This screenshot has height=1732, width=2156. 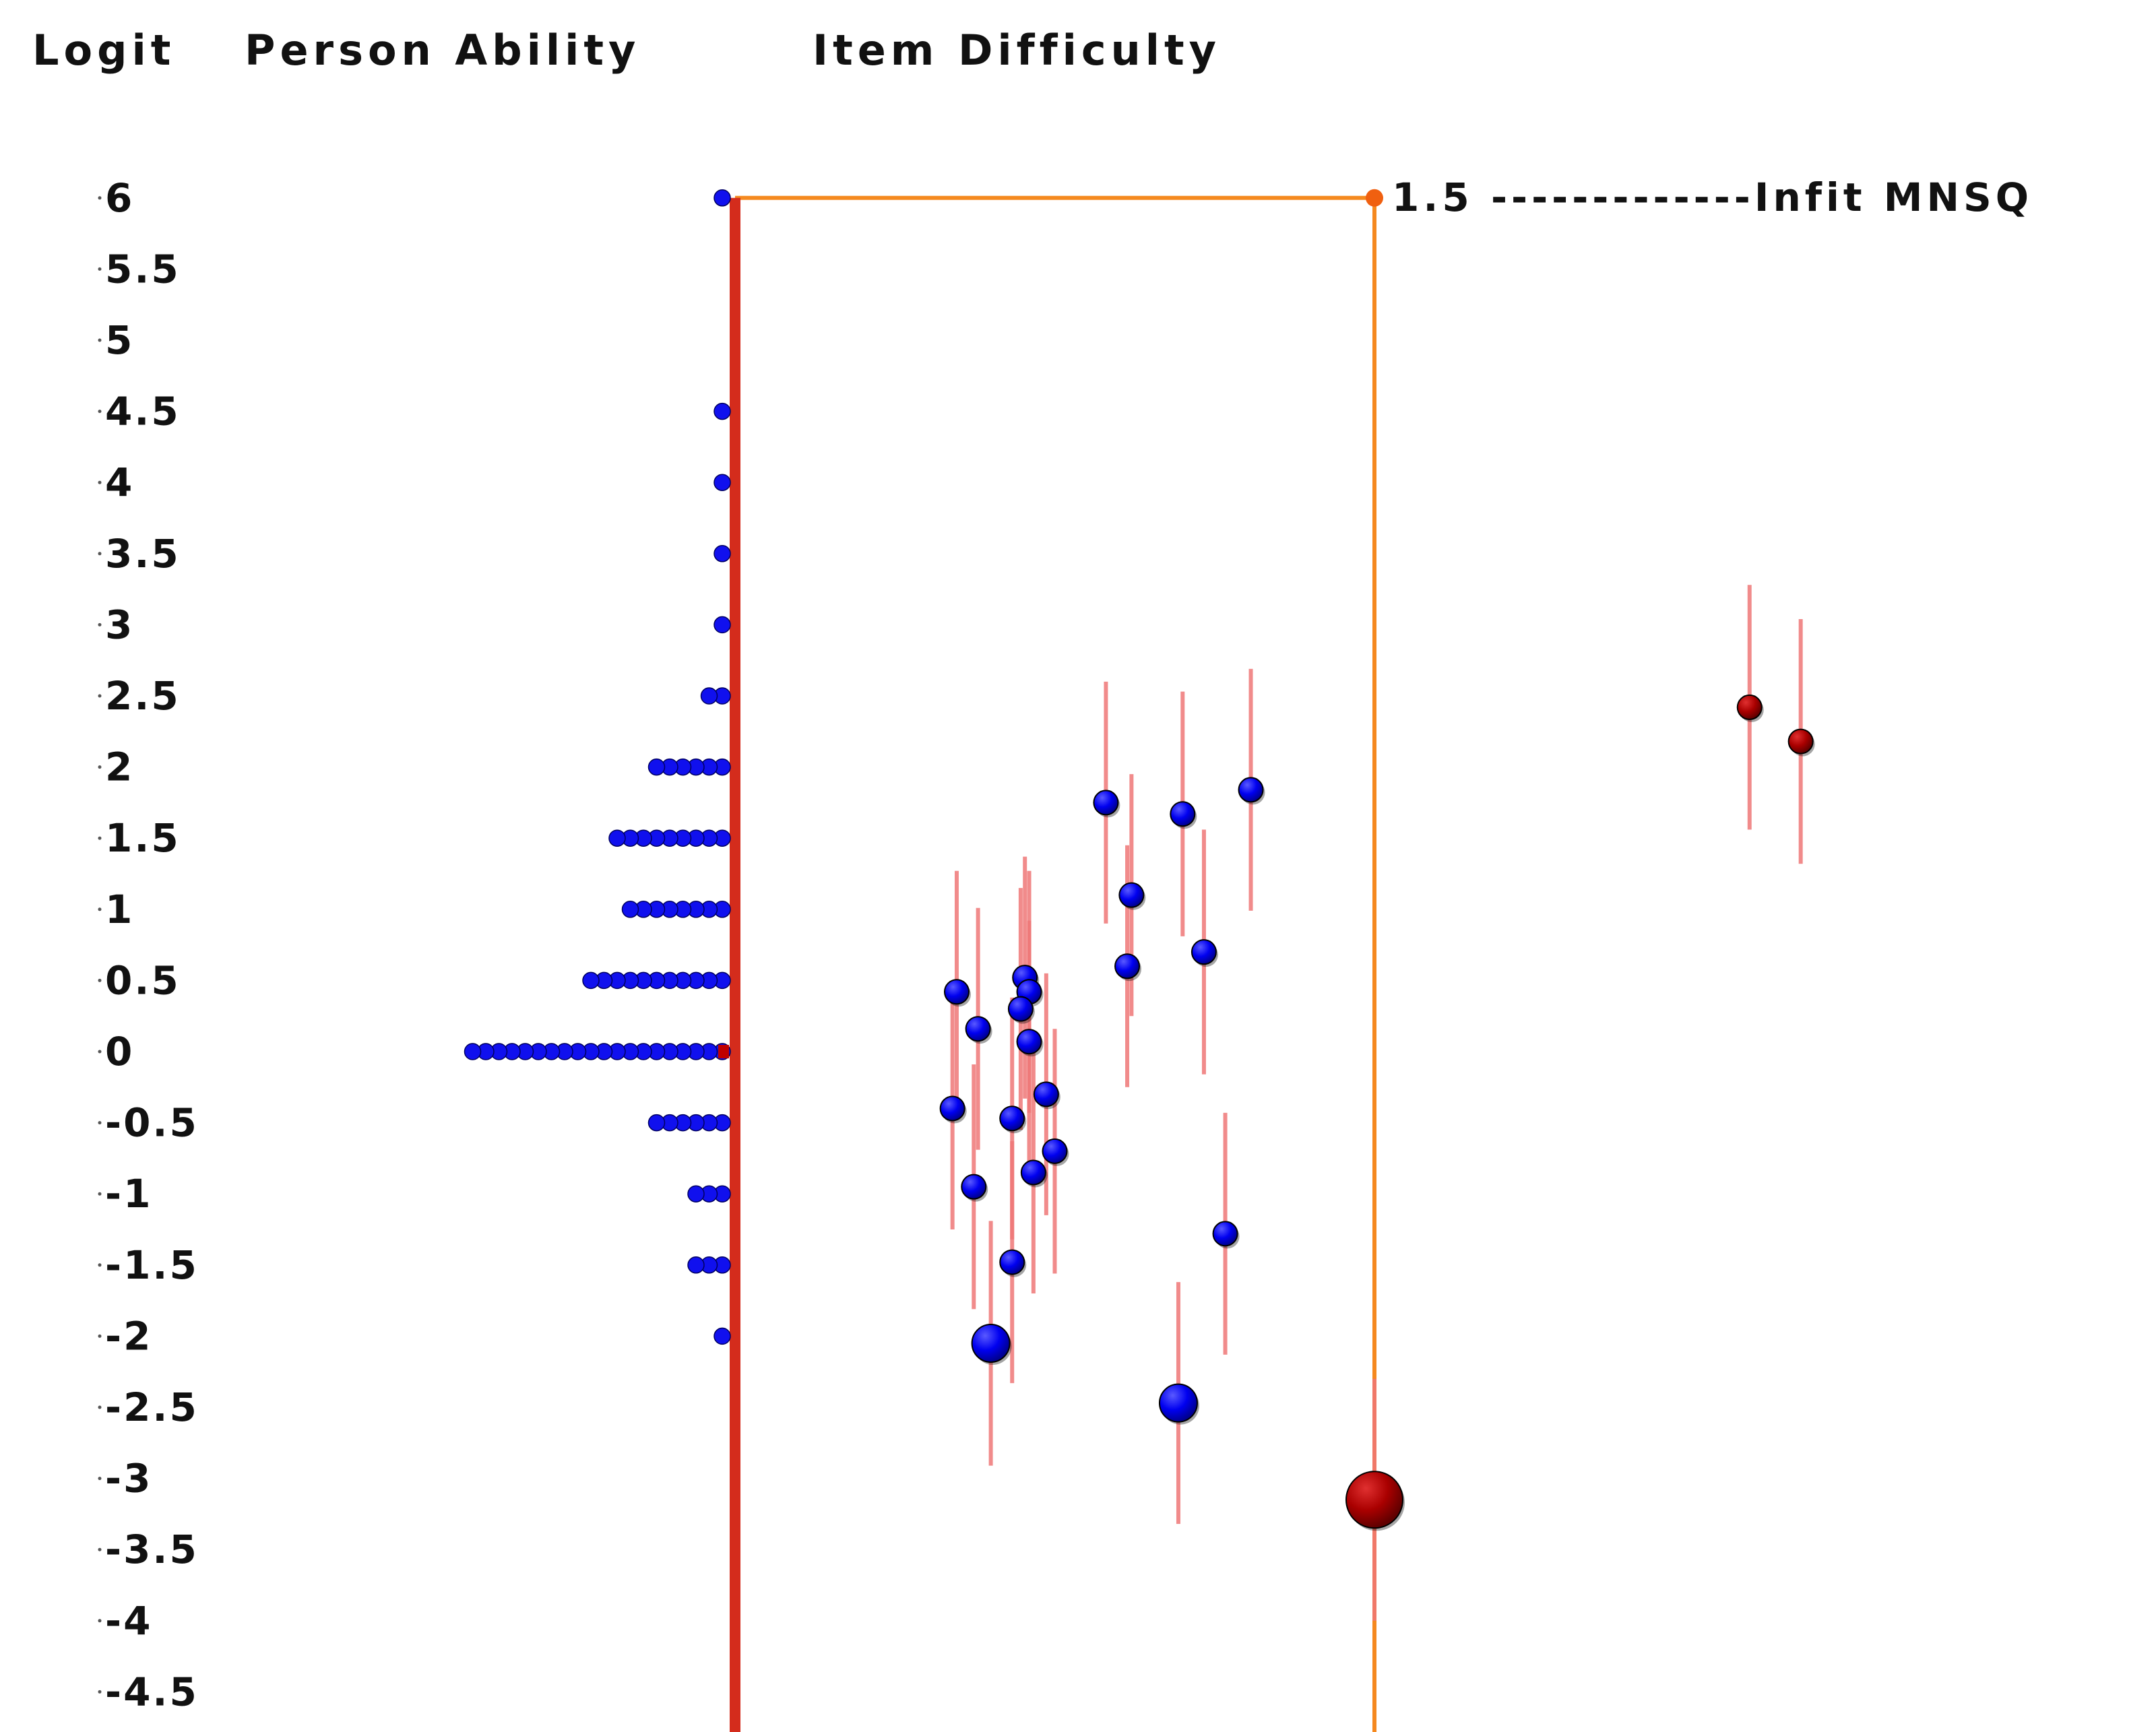 I want to click on person-mean-marker, so click(x=723, y=1051).